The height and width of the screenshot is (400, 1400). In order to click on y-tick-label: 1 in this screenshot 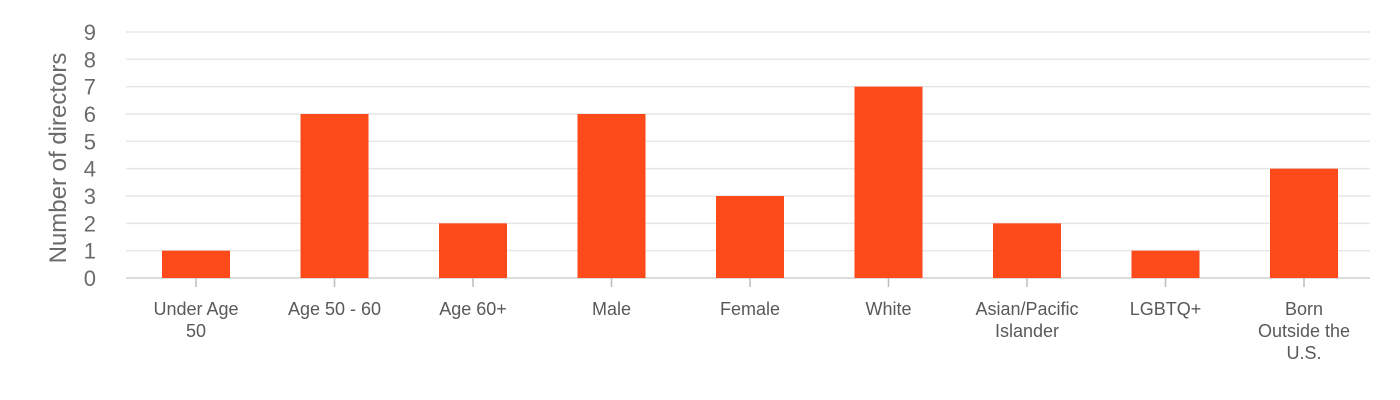, I will do `click(90, 251)`.